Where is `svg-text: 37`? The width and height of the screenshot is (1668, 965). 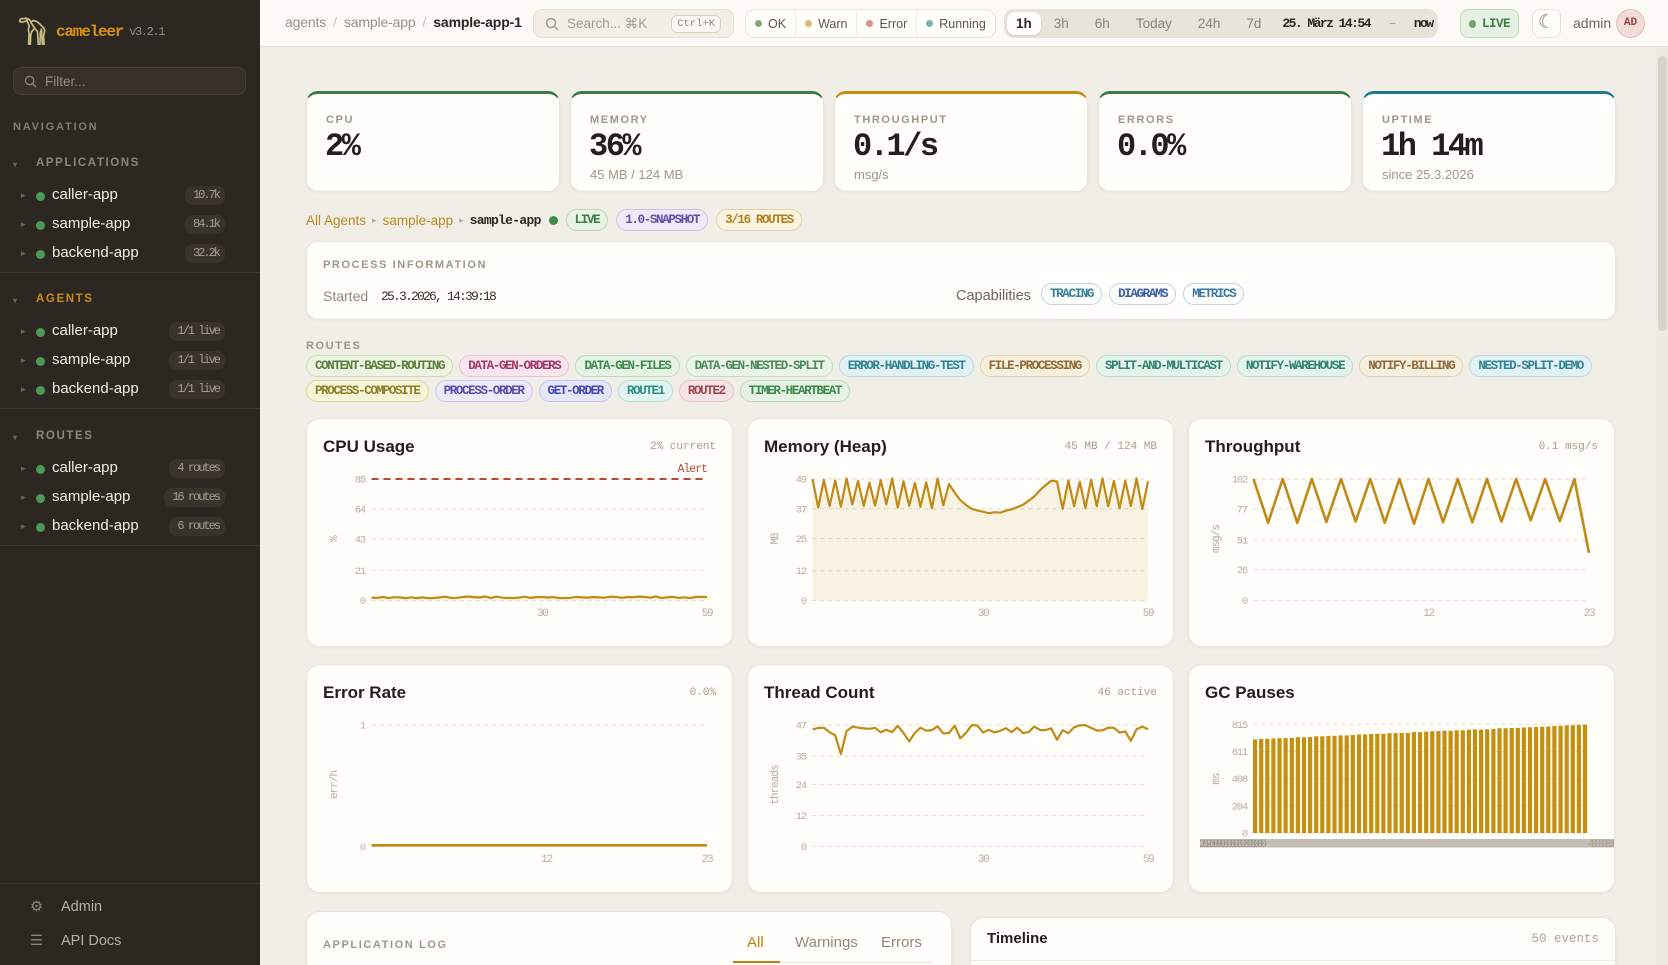
svg-text: 37 is located at coordinates (801, 510).